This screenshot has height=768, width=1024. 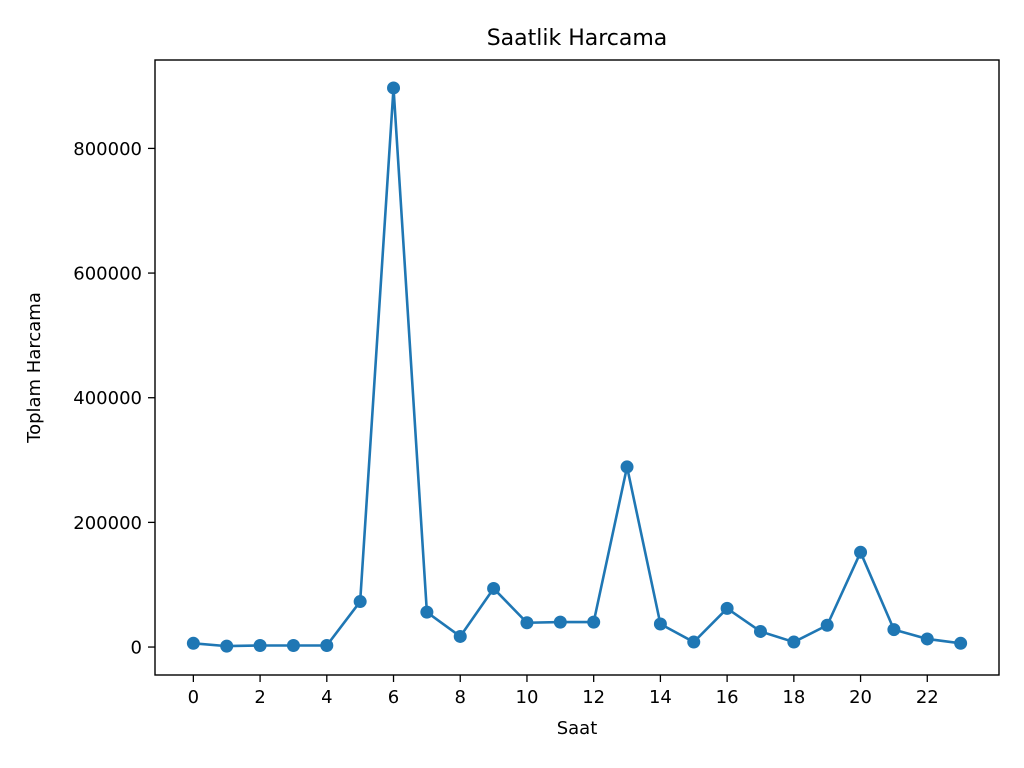 I want to click on y-tick-label: 200000, so click(x=107, y=523).